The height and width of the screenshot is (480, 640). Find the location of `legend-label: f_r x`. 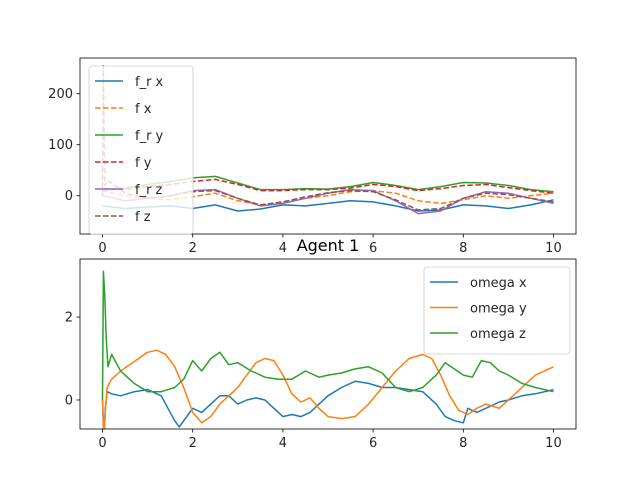

legend-label: f_r x is located at coordinates (149, 82).